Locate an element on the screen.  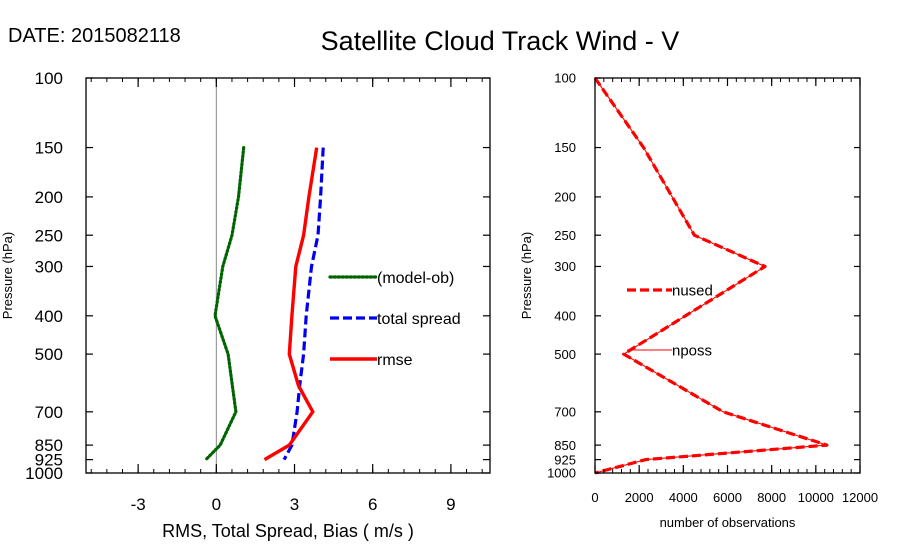
series-line-total-spread is located at coordinates (303, 304).